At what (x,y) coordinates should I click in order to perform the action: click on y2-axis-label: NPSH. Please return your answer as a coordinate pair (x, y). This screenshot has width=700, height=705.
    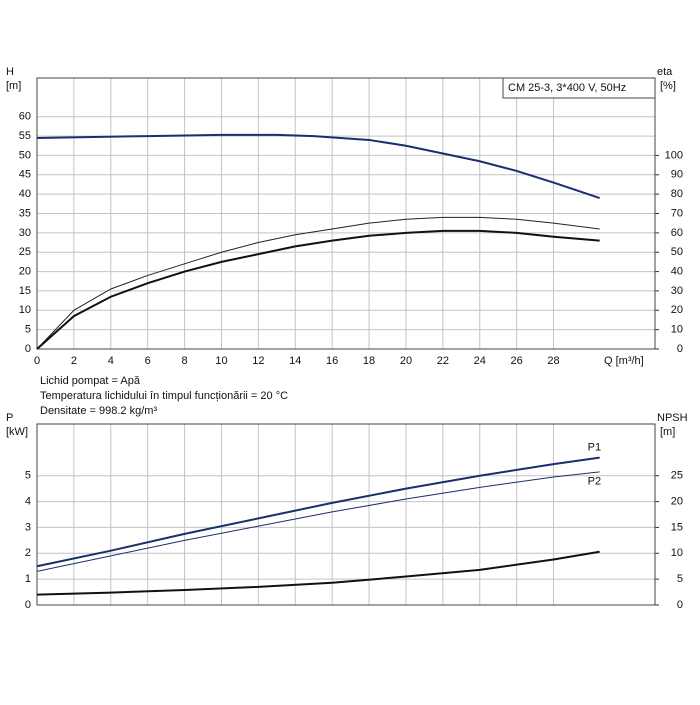
    Looking at the image, I should click on (672, 418).